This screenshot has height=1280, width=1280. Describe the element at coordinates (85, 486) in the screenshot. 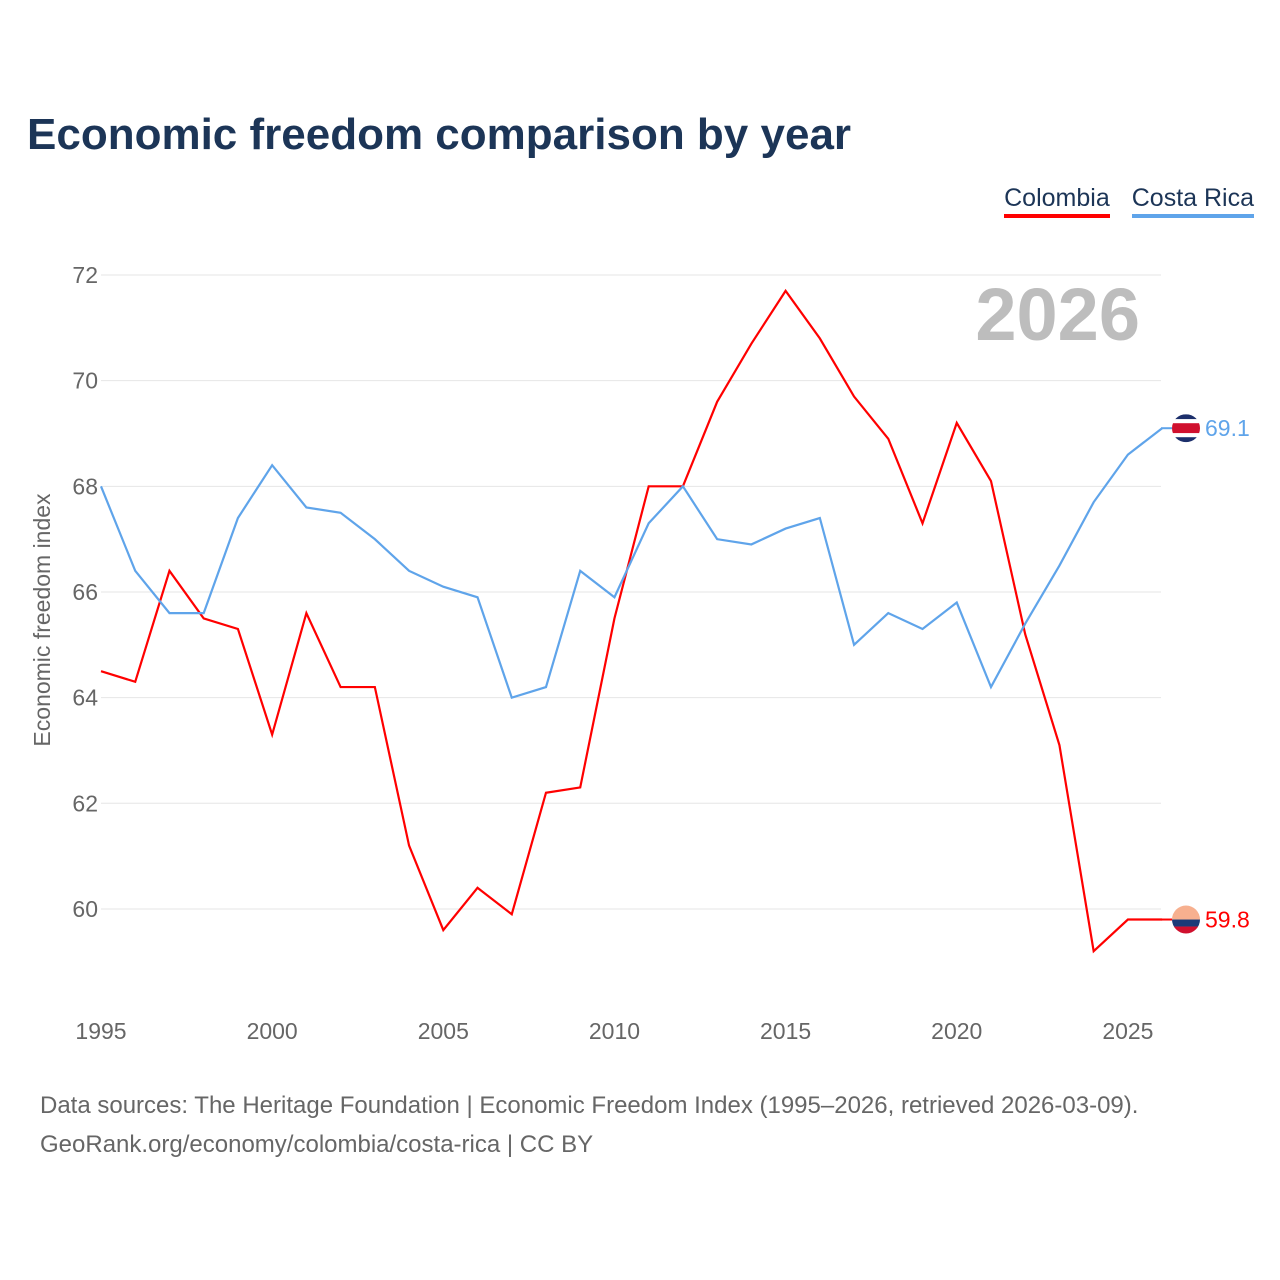

I see `y-tick-label: 68` at that location.